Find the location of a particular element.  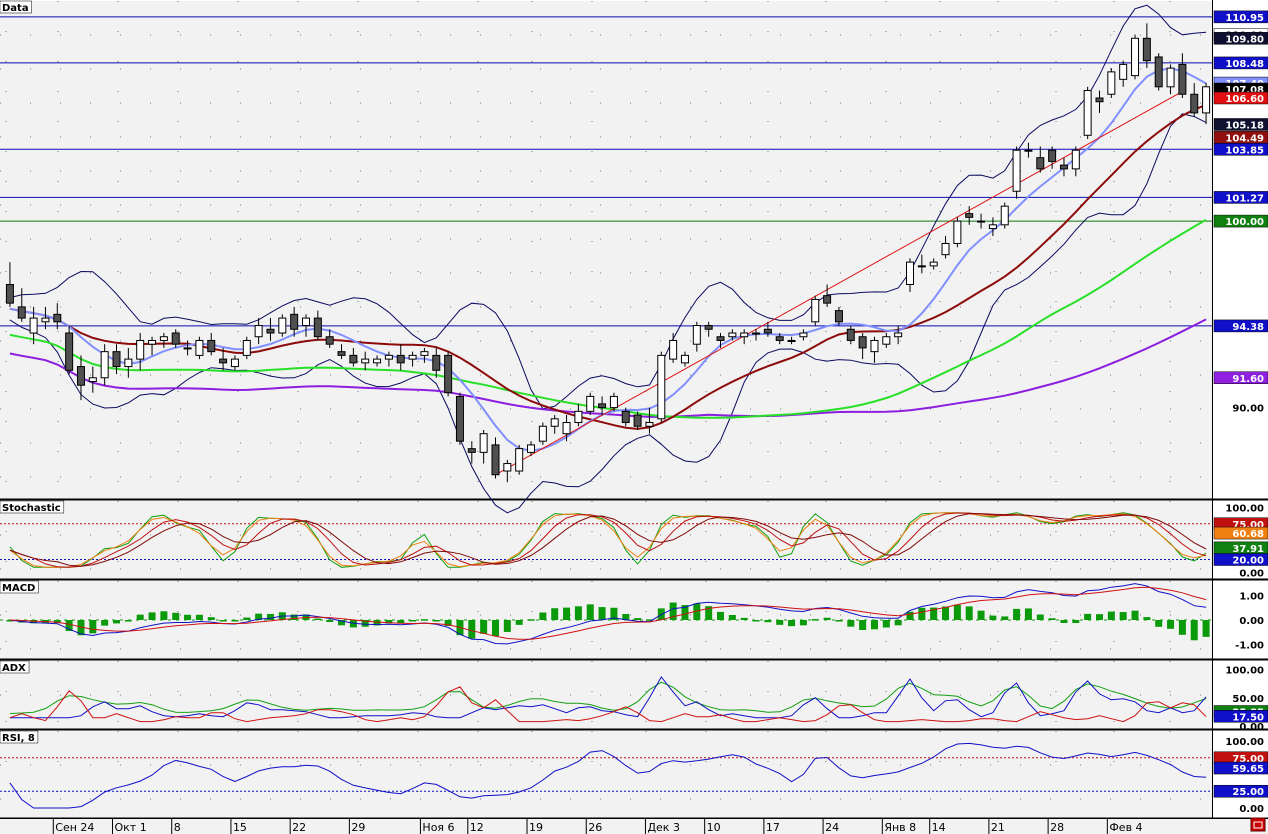

stochastic-panel-title-box is located at coordinates (32, 507).